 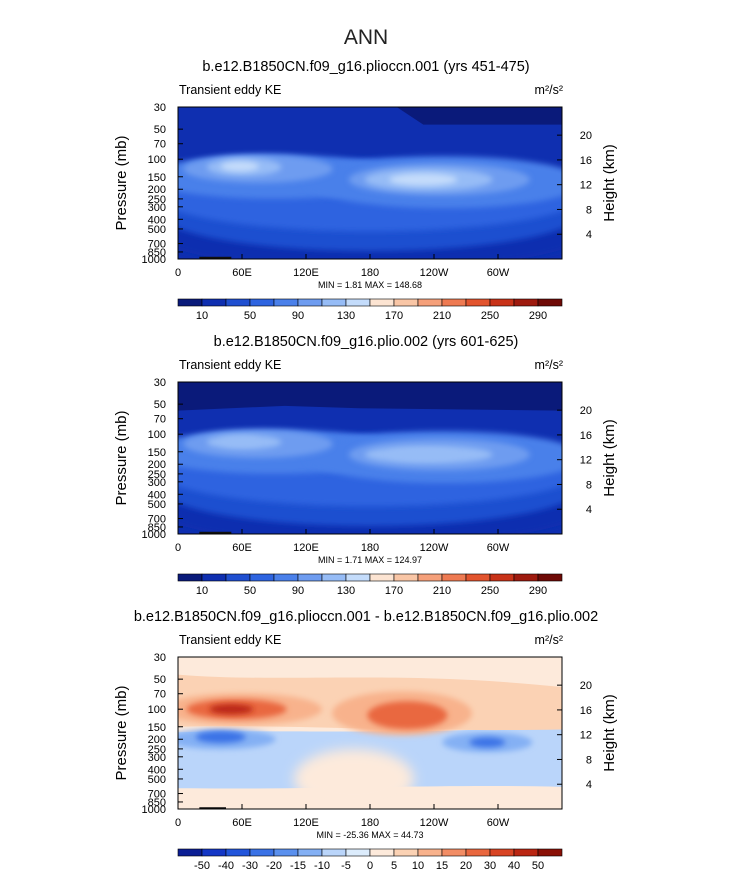 What do you see at coordinates (202, 866) in the screenshot?
I see `colorbar-label: -50` at bounding box center [202, 866].